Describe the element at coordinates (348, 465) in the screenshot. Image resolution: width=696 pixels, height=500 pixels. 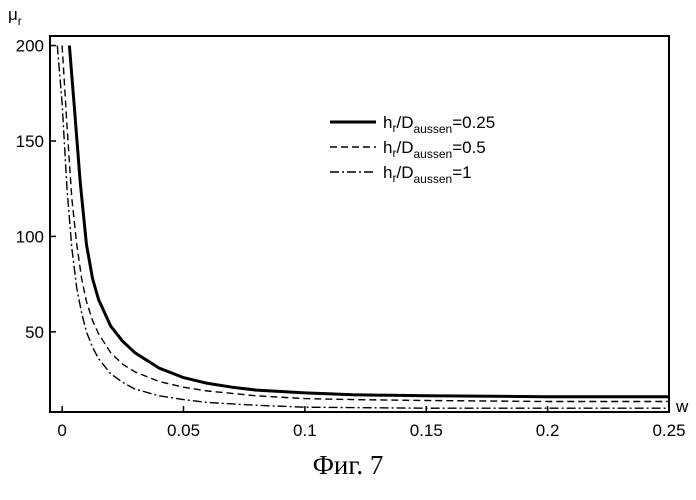
I see `figure-caption: Фиг. 7` at that location.